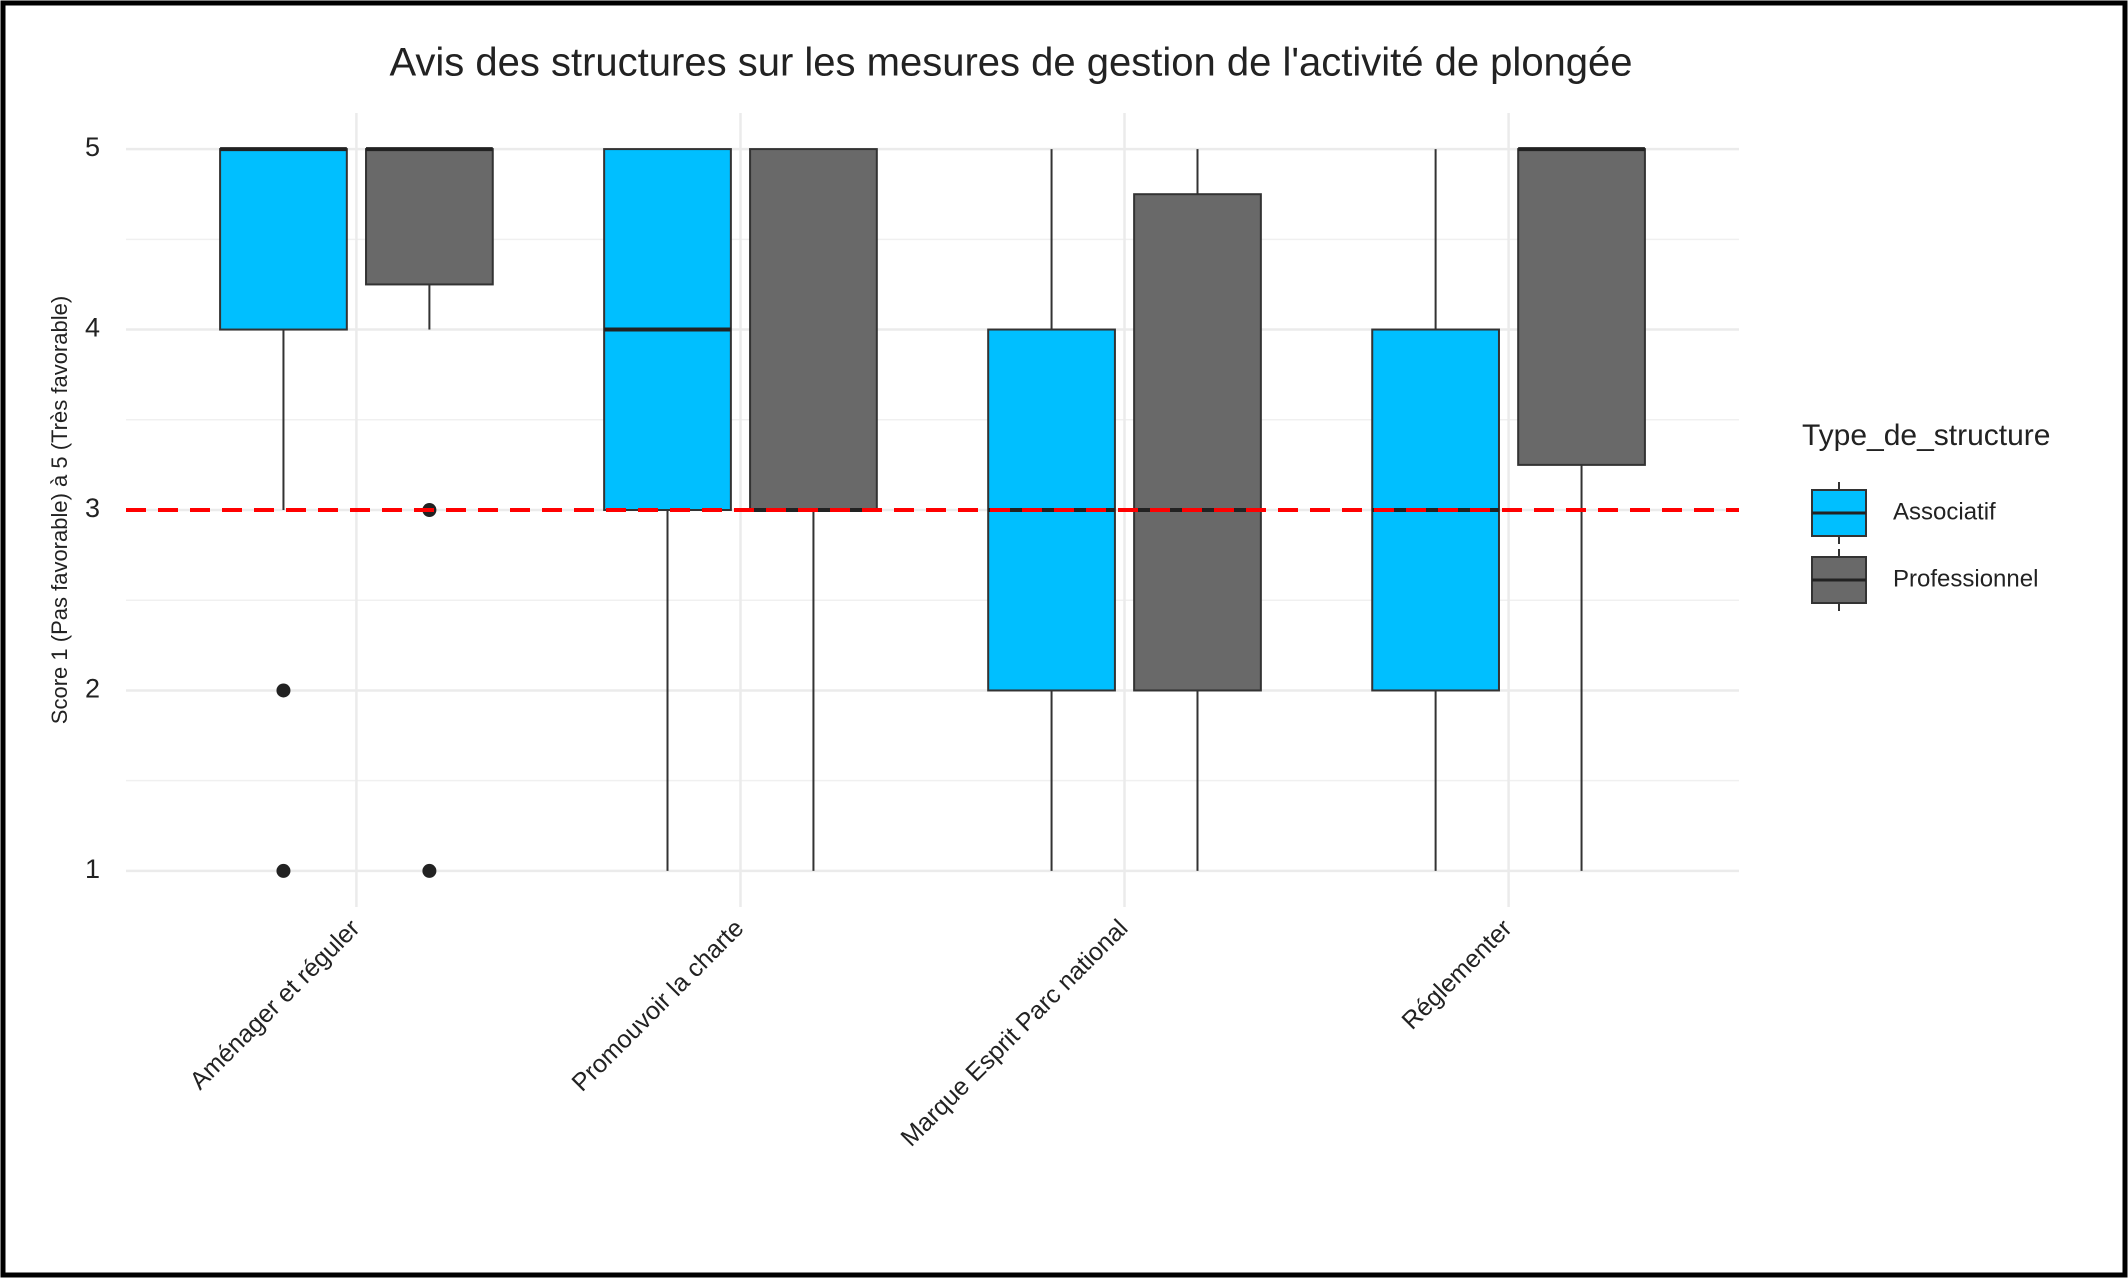  I want to click on y-tick-label: 2, so click(92, 689).